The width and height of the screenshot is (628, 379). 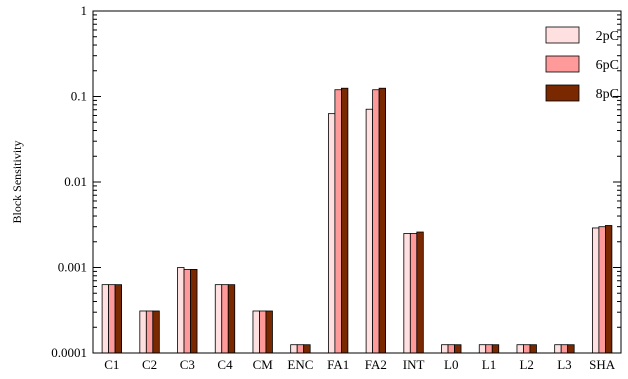 I want to click on bar-6pC-L3, so click(x=564, y=349).